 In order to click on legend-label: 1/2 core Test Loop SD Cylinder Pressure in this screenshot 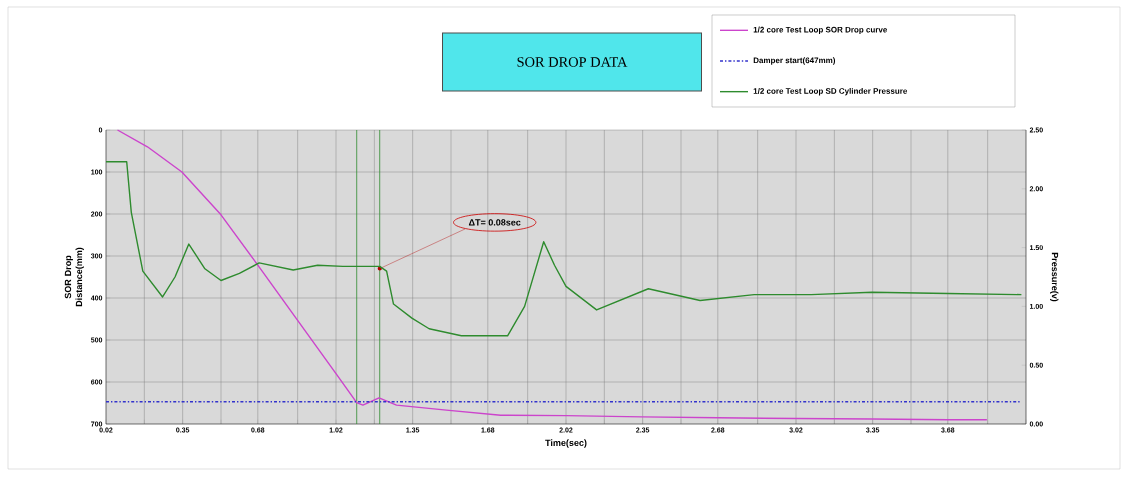, I will do `click(830, 91)`.